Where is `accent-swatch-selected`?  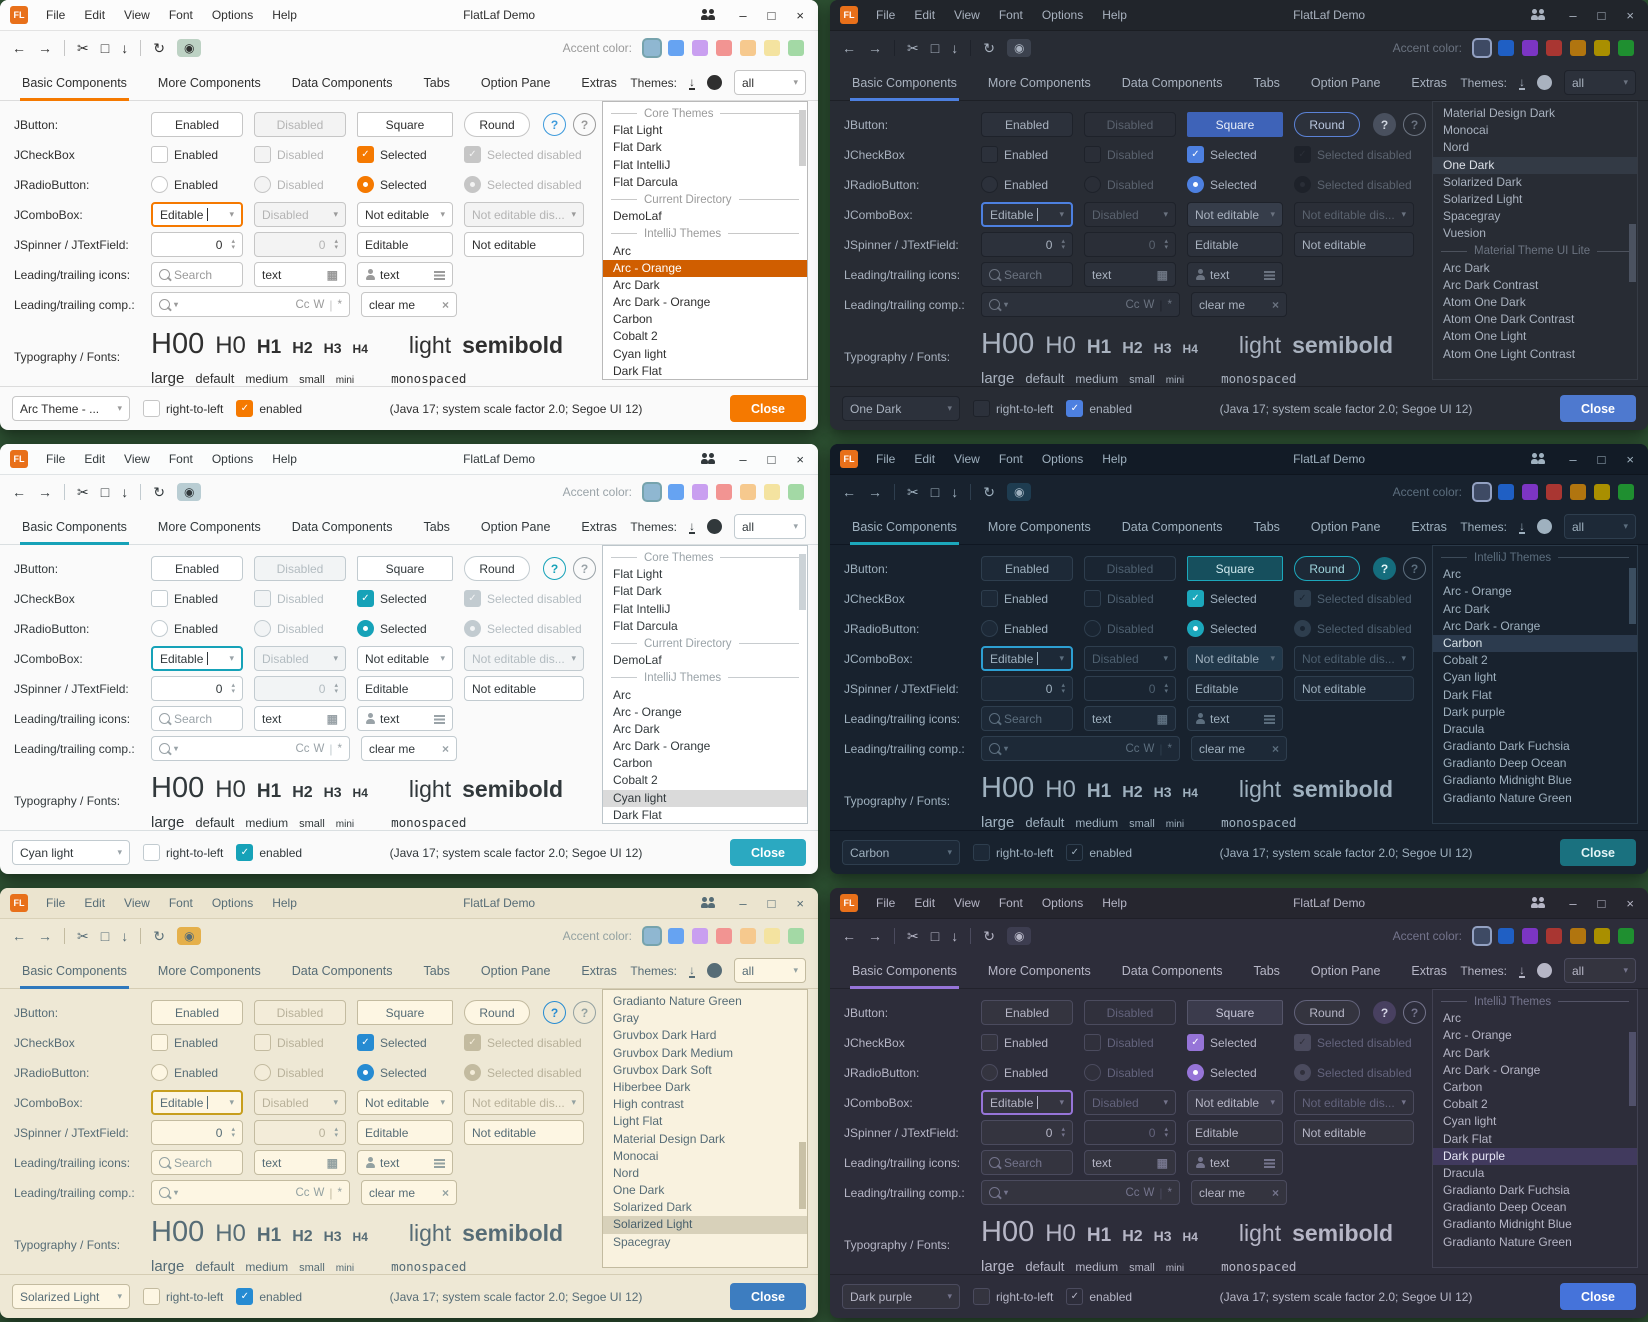
accent-swatch-selected is located at coordinates (1482, 492).